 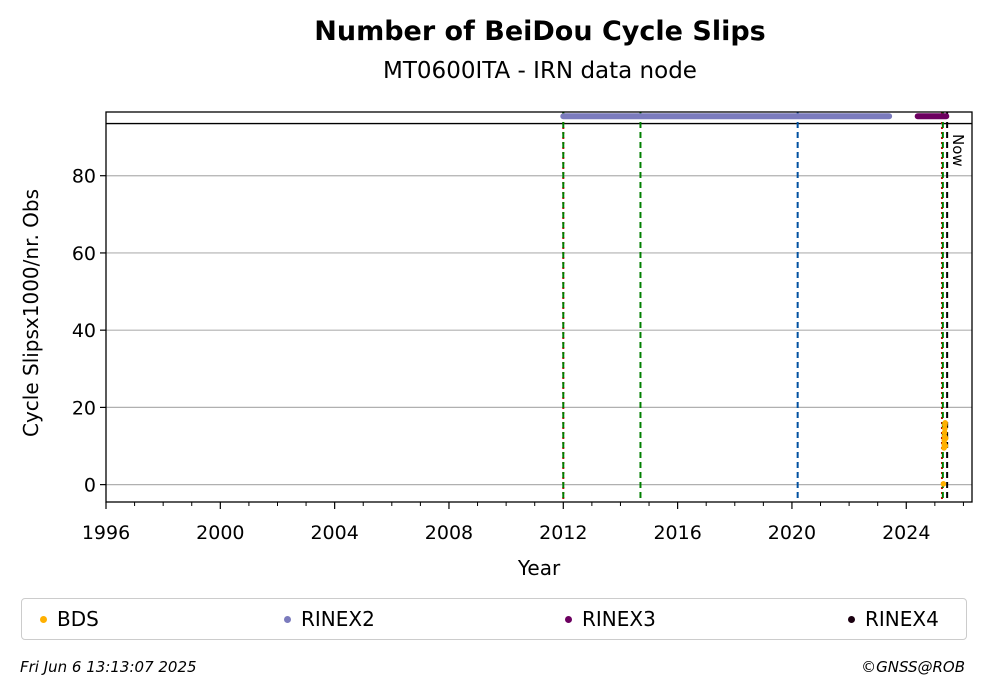 I want to click on legend-label: RINEX2, so click(x=338, y=619).